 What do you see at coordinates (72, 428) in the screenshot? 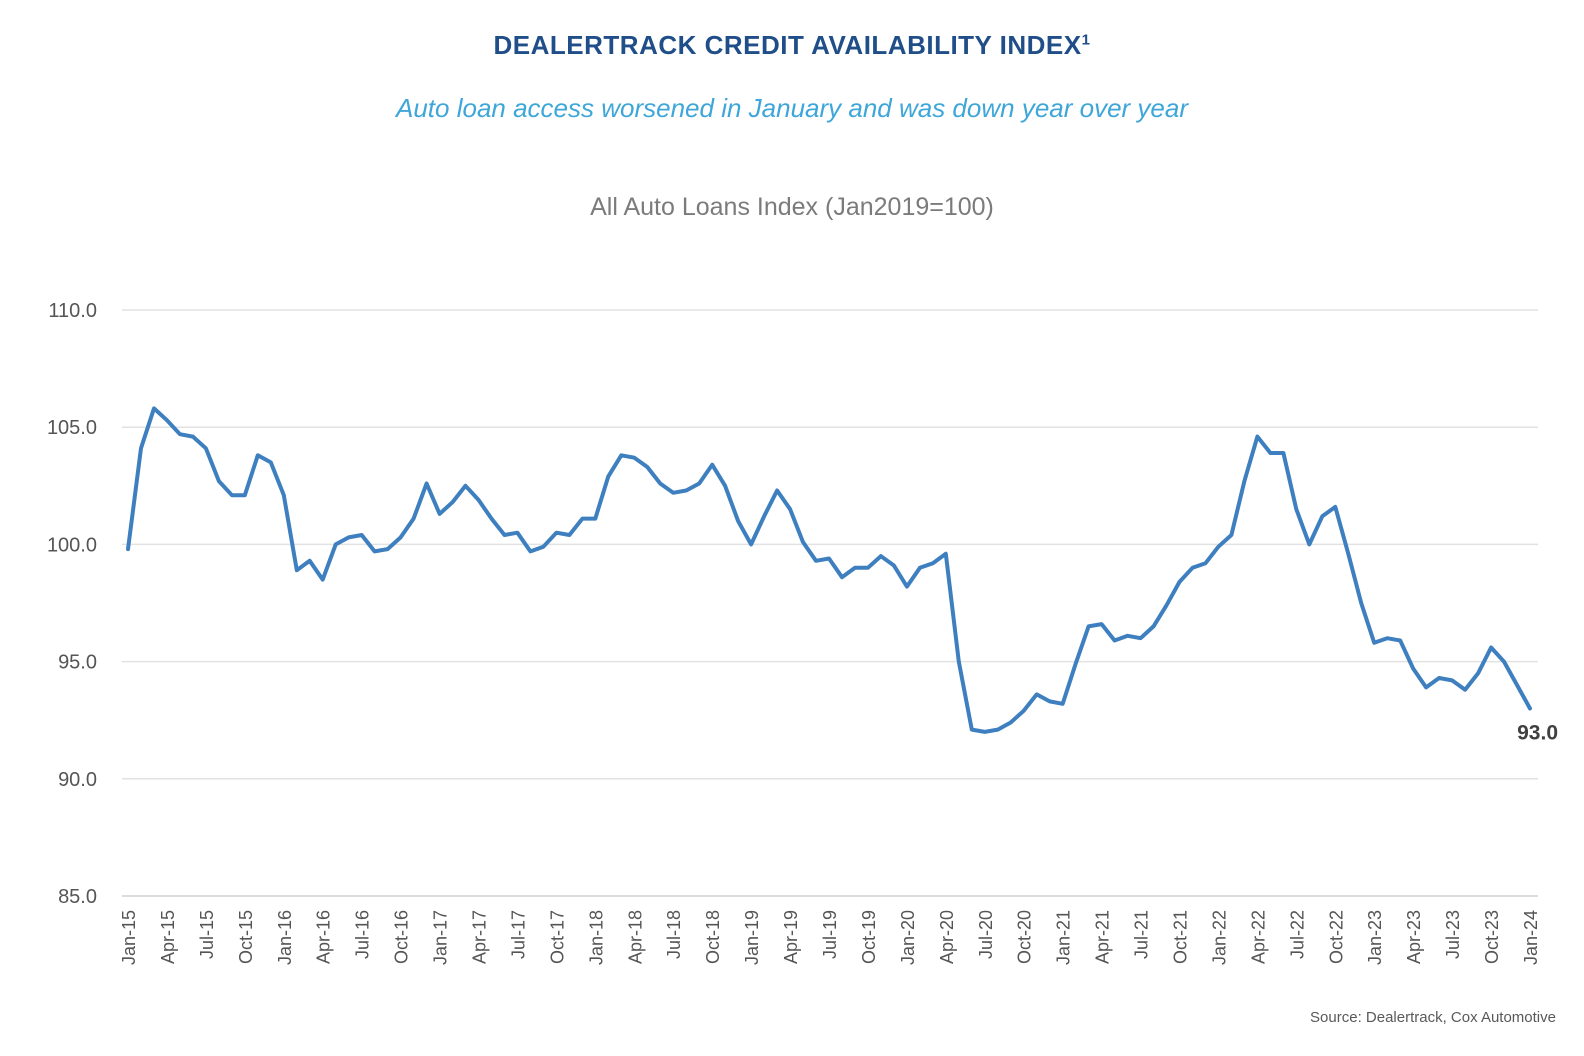
I see `y-tick-label: 105.0` at bounding box center [72, 428].